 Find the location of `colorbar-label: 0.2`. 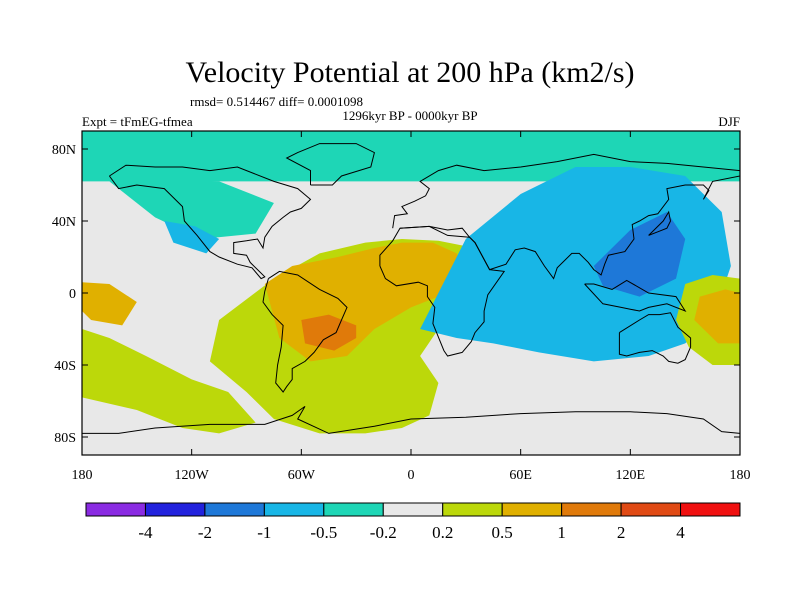

colorbar-label: 0.2 is located at coordinates (442, 532).